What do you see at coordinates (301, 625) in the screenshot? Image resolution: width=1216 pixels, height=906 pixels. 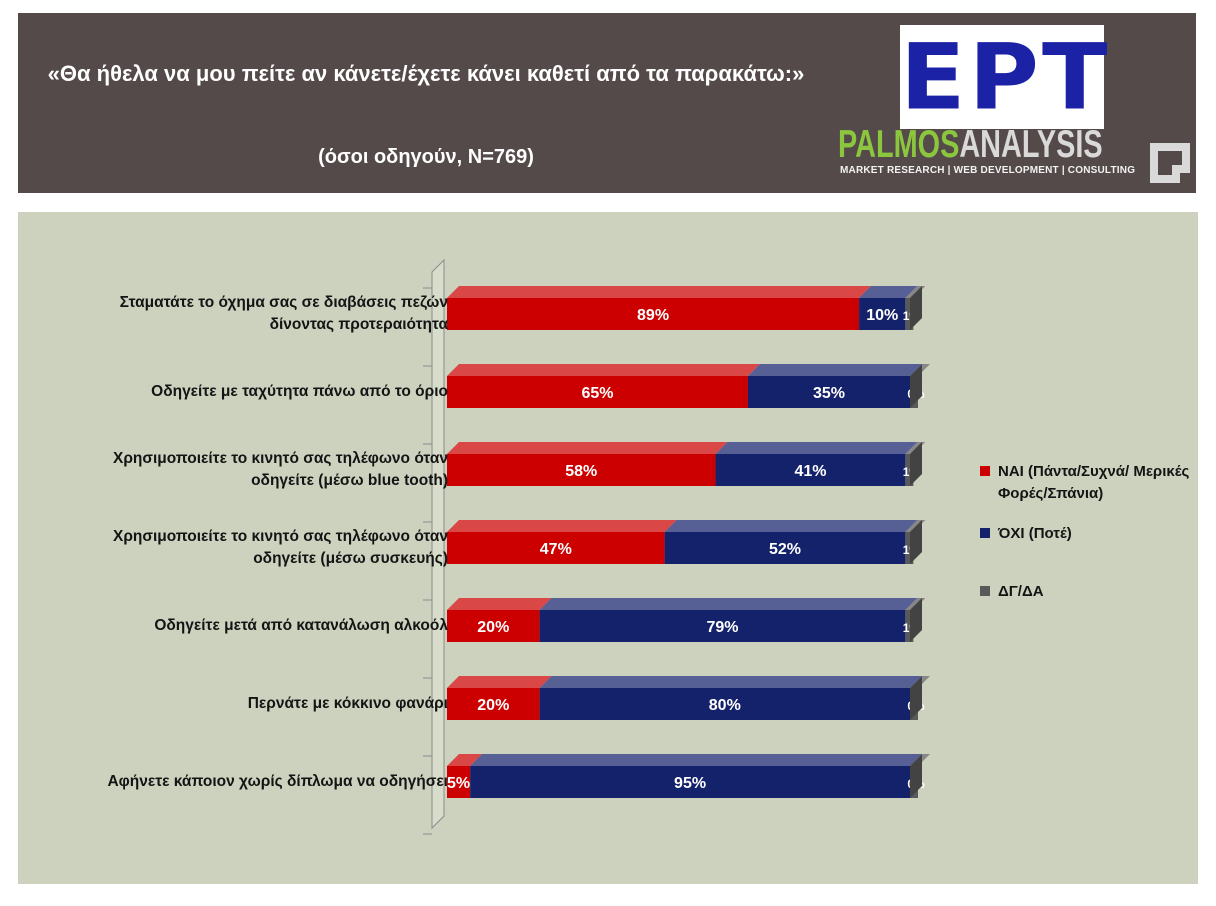 I see `category-label: Οδηγείτε μετά από κατανάλωση αλκοόλ` at bounding box center [301, 625].